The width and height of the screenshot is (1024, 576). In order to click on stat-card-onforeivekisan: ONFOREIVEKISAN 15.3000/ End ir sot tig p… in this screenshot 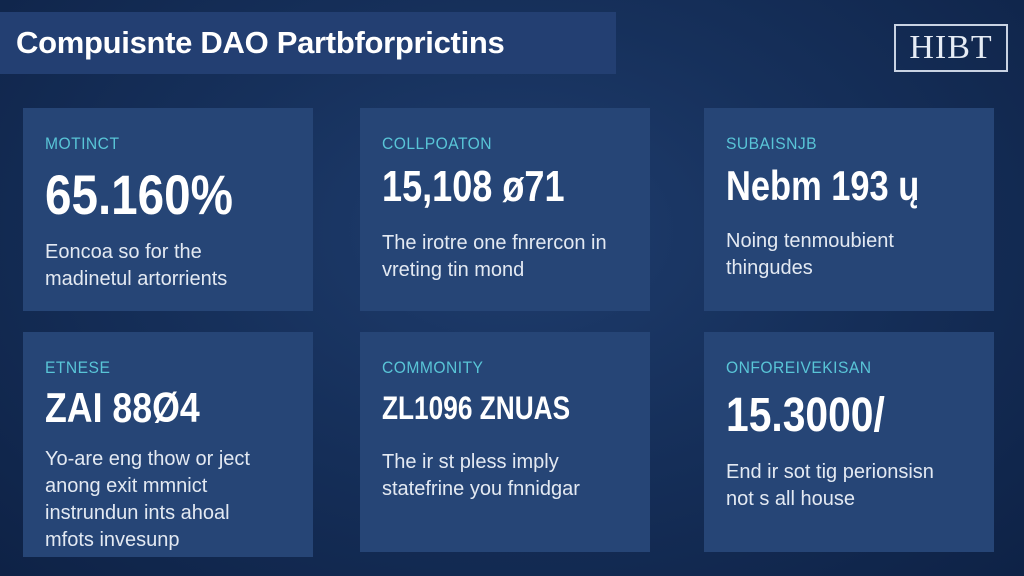, I will do `click(849, 442)`.